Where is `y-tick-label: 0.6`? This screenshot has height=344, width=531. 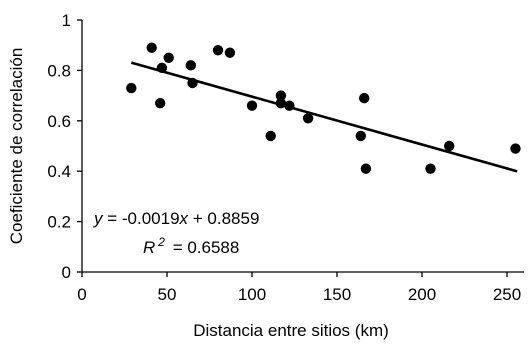 y-tick-label: 0.6 is located at coordinates (59, 121).